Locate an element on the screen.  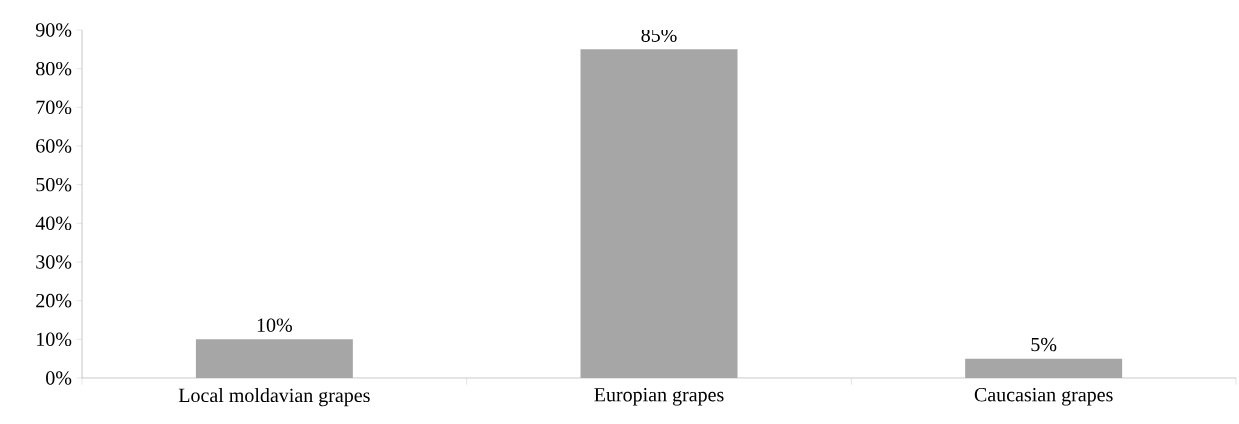
y-tick-label: 40% is located at coordinates (53, 223).